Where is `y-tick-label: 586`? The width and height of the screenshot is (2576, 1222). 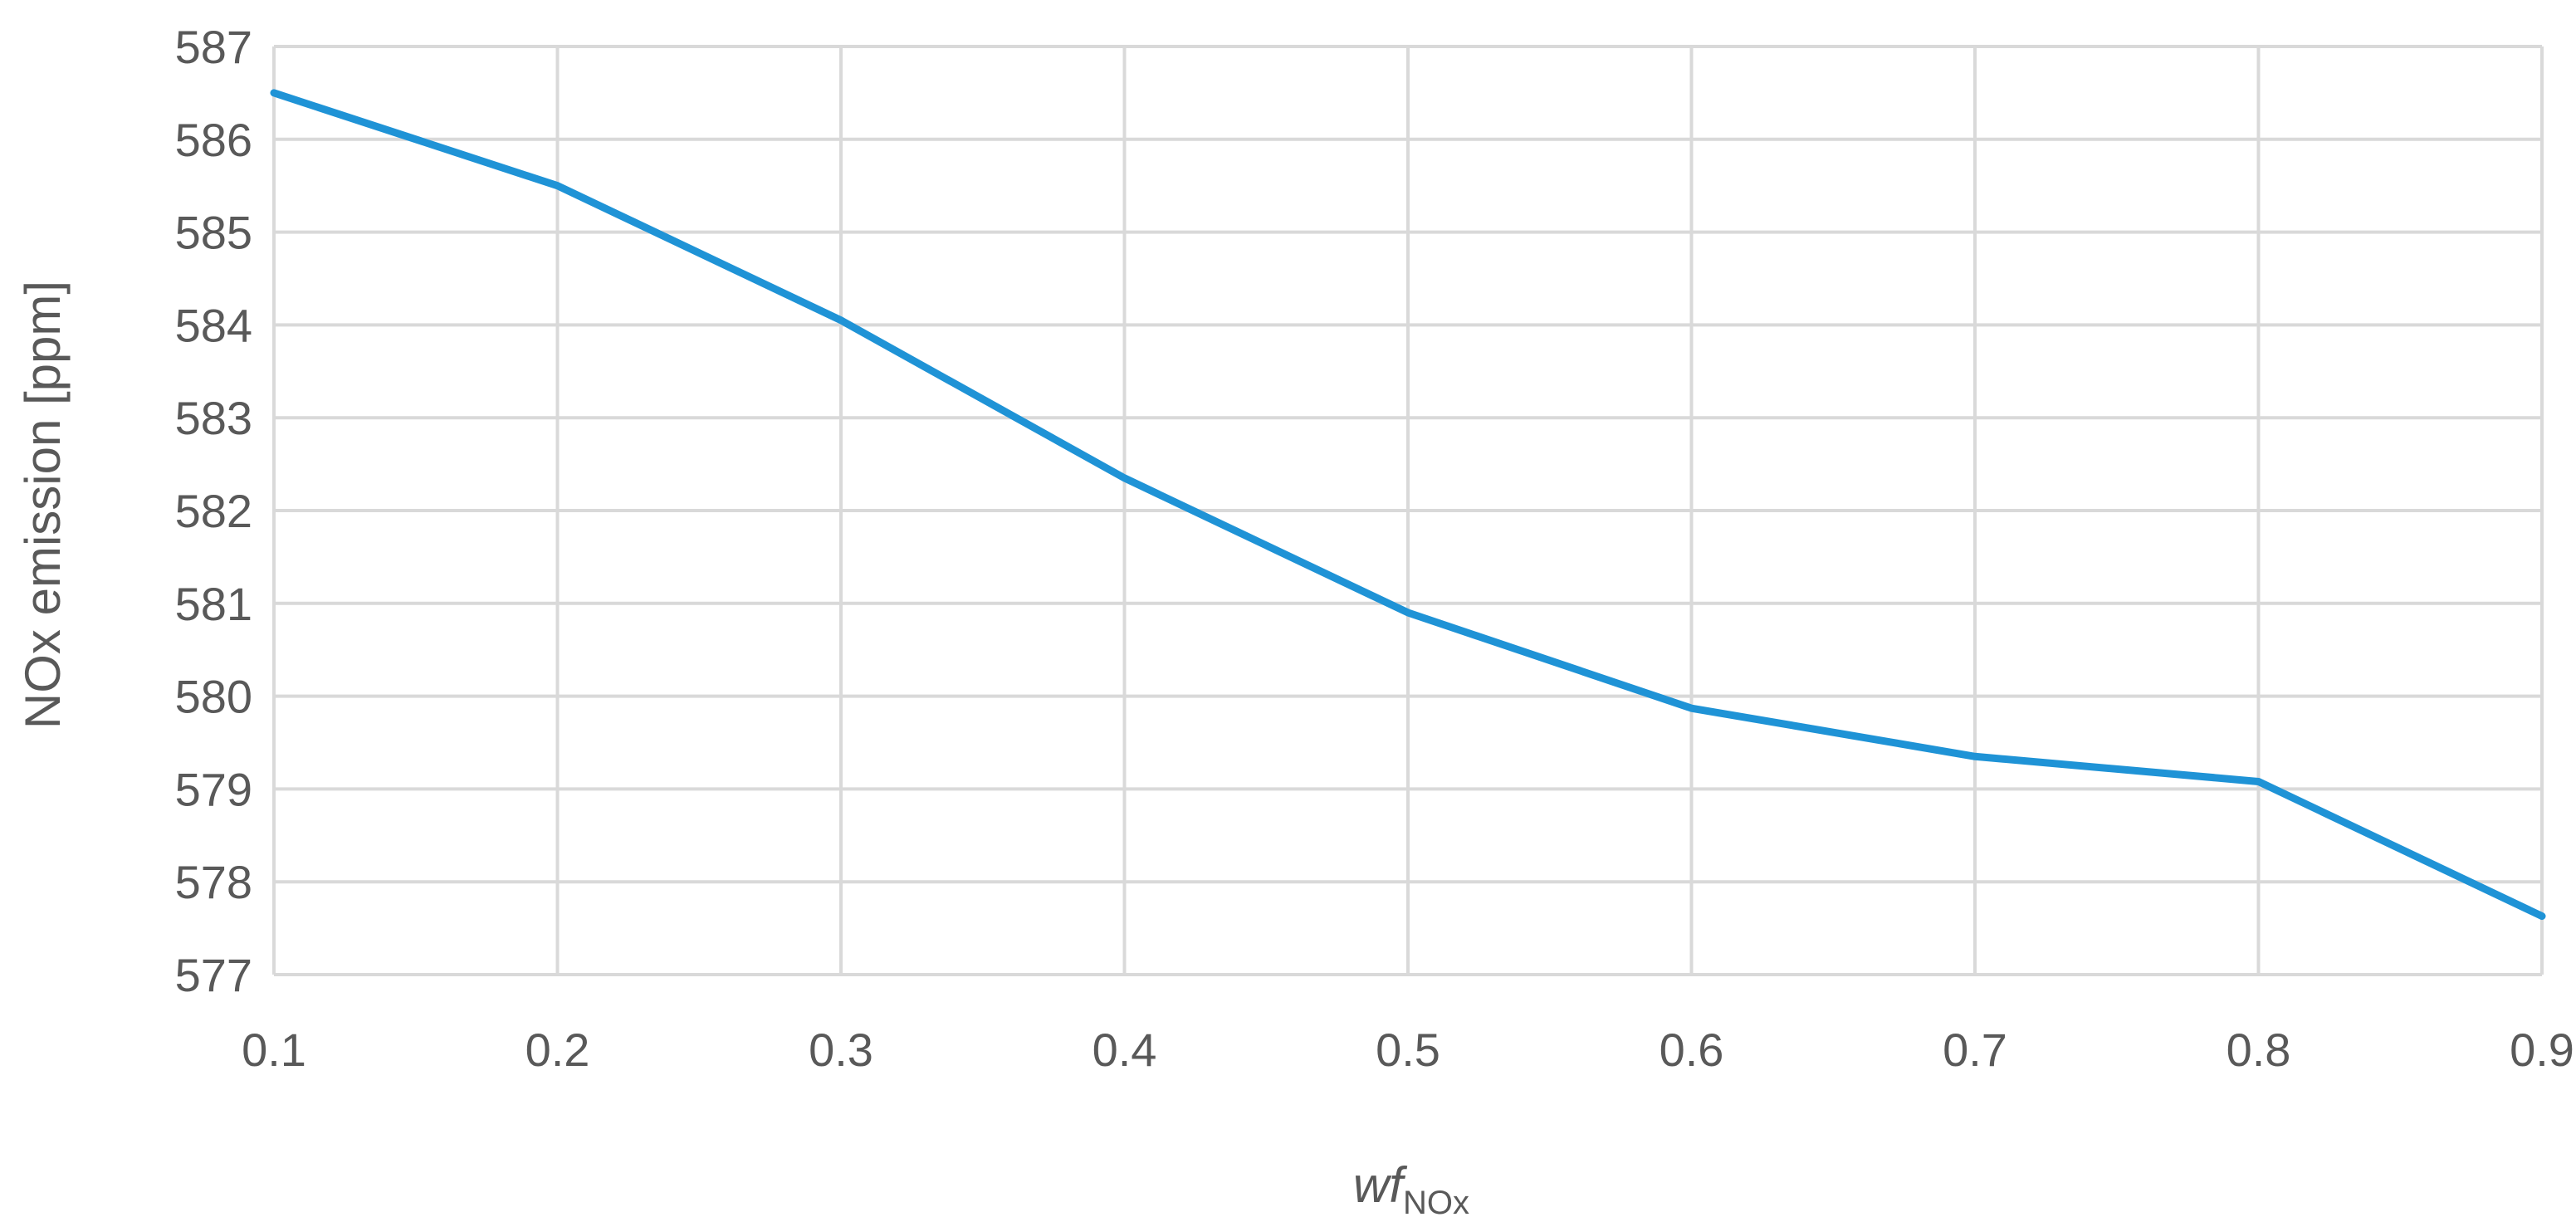
y-tick-label: 586 is located at coordinates (213, 140).